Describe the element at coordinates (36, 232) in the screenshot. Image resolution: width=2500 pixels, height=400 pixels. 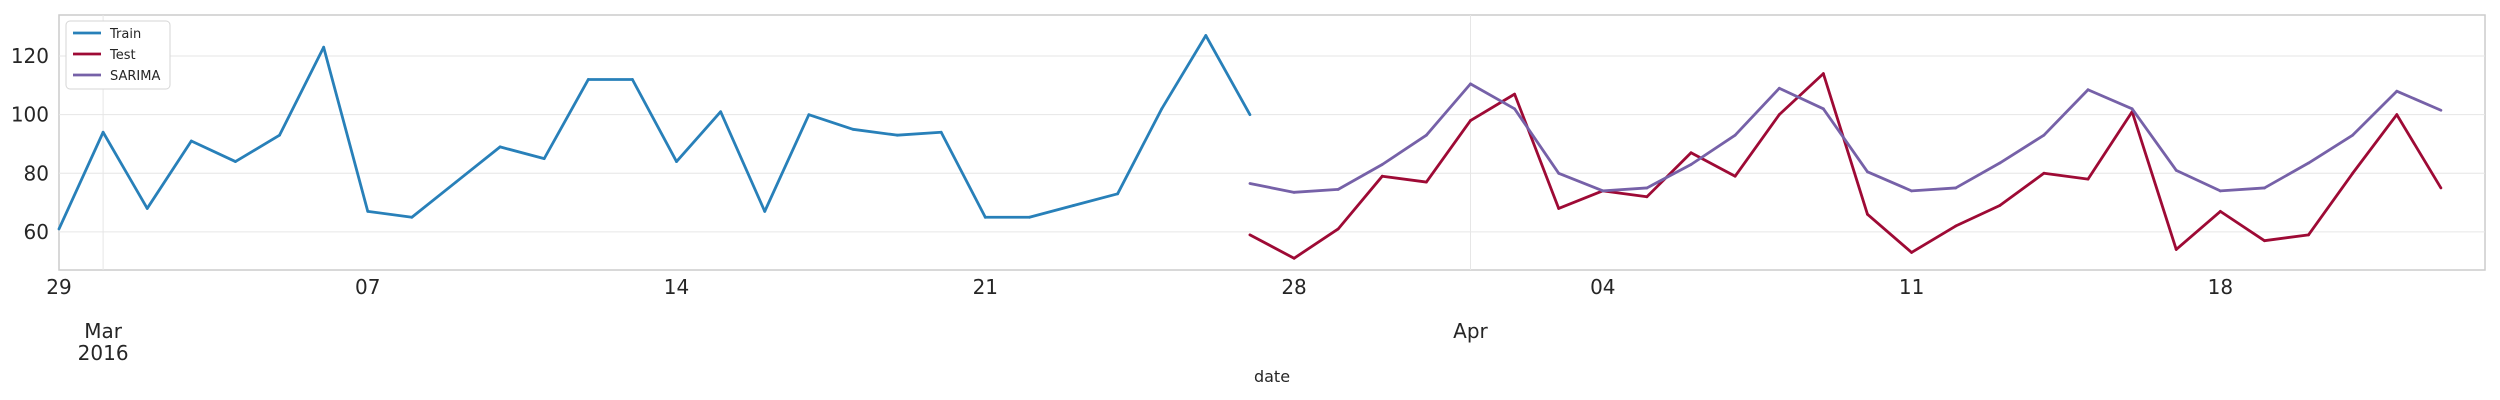
I see `y-tick-label-0: 60` at that location.